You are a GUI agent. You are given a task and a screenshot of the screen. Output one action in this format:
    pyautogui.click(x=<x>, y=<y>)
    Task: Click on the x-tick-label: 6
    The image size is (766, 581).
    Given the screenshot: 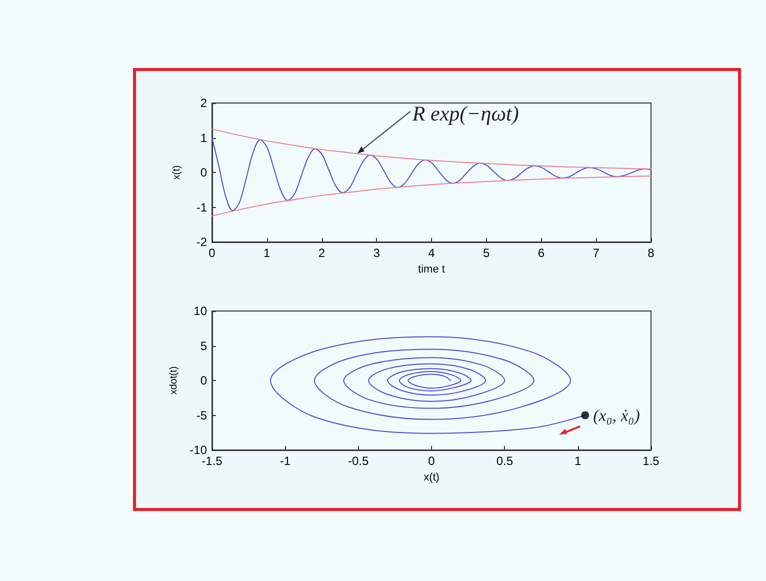 What is the action you would take?
    pyautogui.click(x=541, y=253)
    